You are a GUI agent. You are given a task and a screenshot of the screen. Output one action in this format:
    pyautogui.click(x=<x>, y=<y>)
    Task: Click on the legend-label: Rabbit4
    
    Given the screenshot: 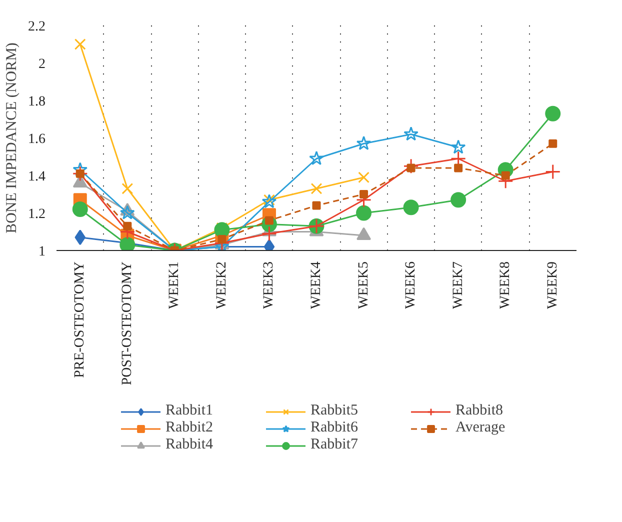 What is the action you would take?
    pyautogui.click(x=190, y=445)
    